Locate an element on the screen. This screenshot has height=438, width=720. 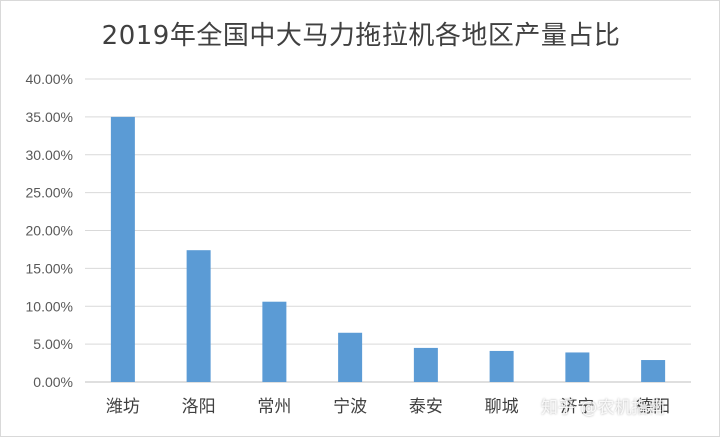
y-tick-label: 15.00% is located at coordinates (49, 268).